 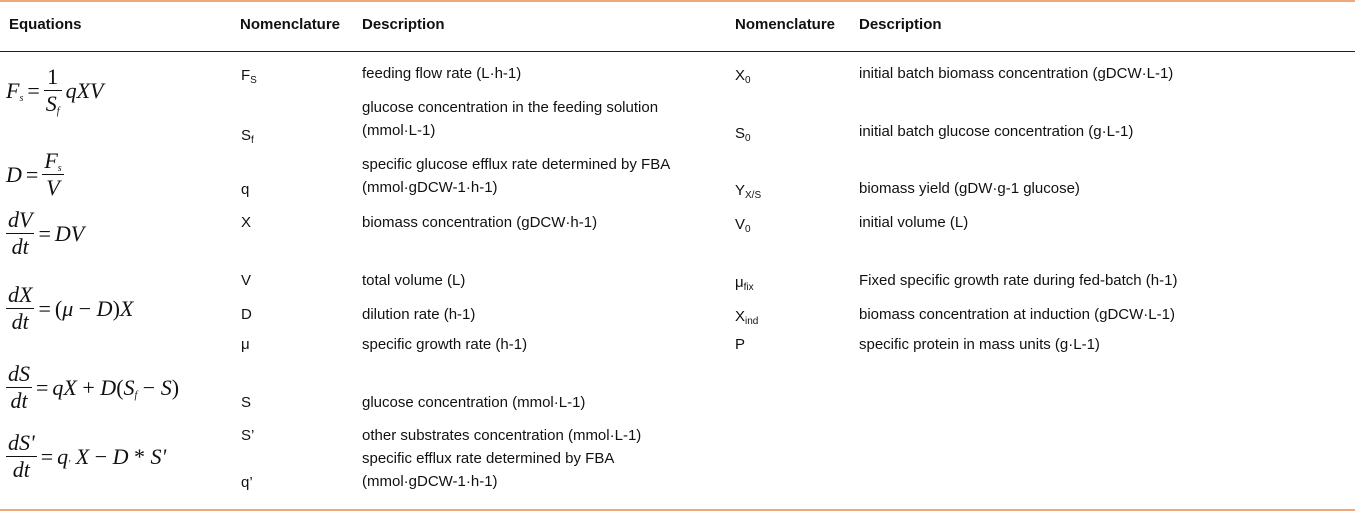 What do you see at coordinates (677, 510) in the screenshot?
I see `bottom-rule` at bounding box center [677, 510].